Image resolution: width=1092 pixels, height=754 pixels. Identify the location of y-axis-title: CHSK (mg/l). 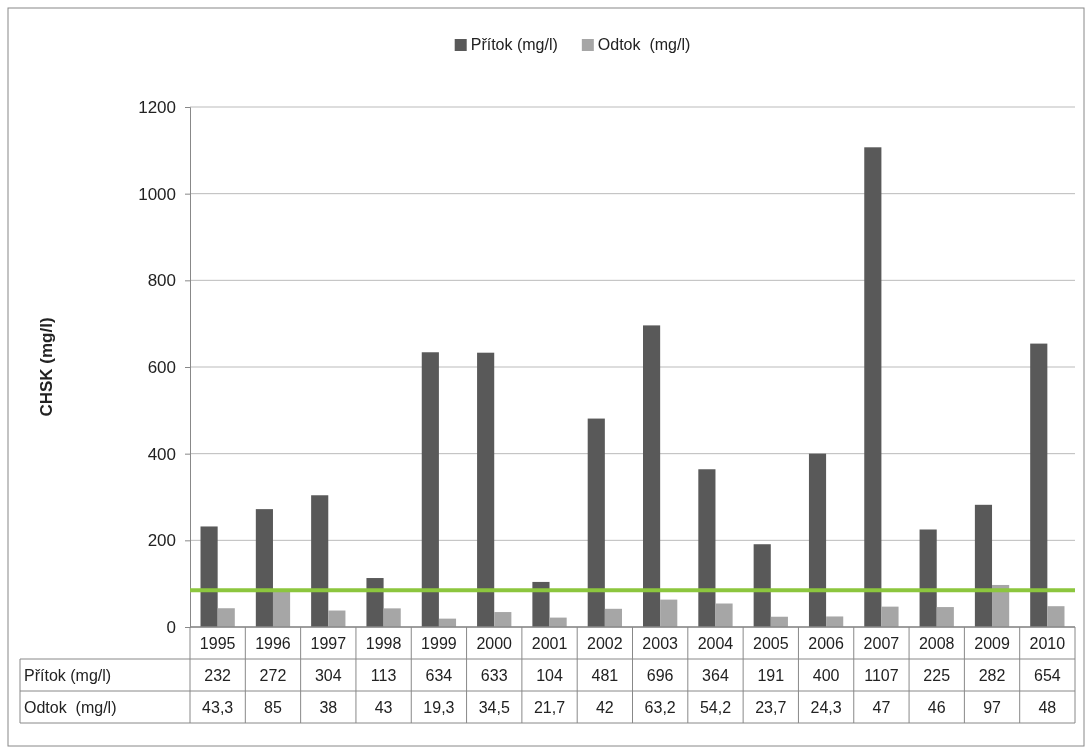
(46, 367).